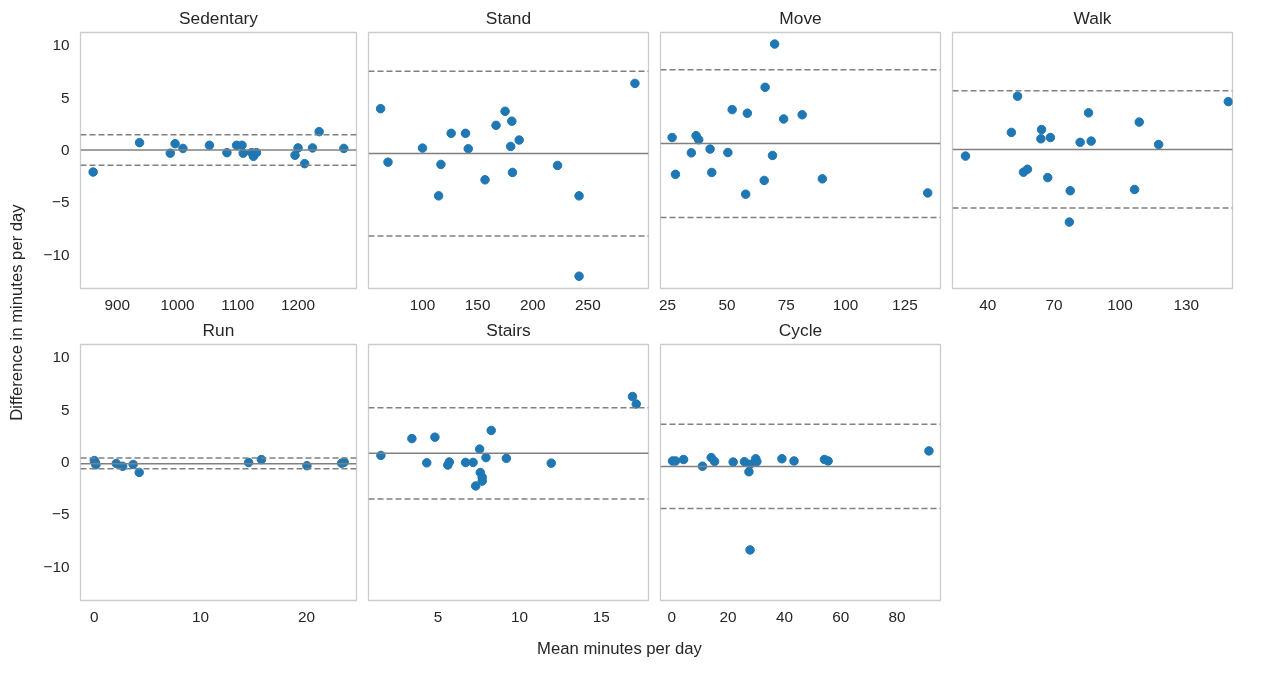 This screenshot has width=1266, height=682. What do you see at coordinates (601, 616) in the screenshot?
I see `x-tick-label: 15` at bounding box center [601, 616].